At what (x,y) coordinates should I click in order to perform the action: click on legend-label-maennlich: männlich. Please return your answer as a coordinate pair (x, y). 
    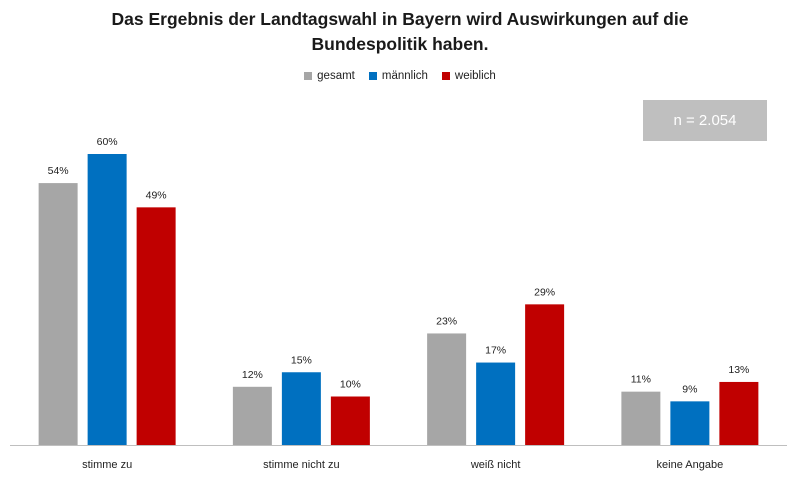
    Looking at the image, I should click on (404, 76).